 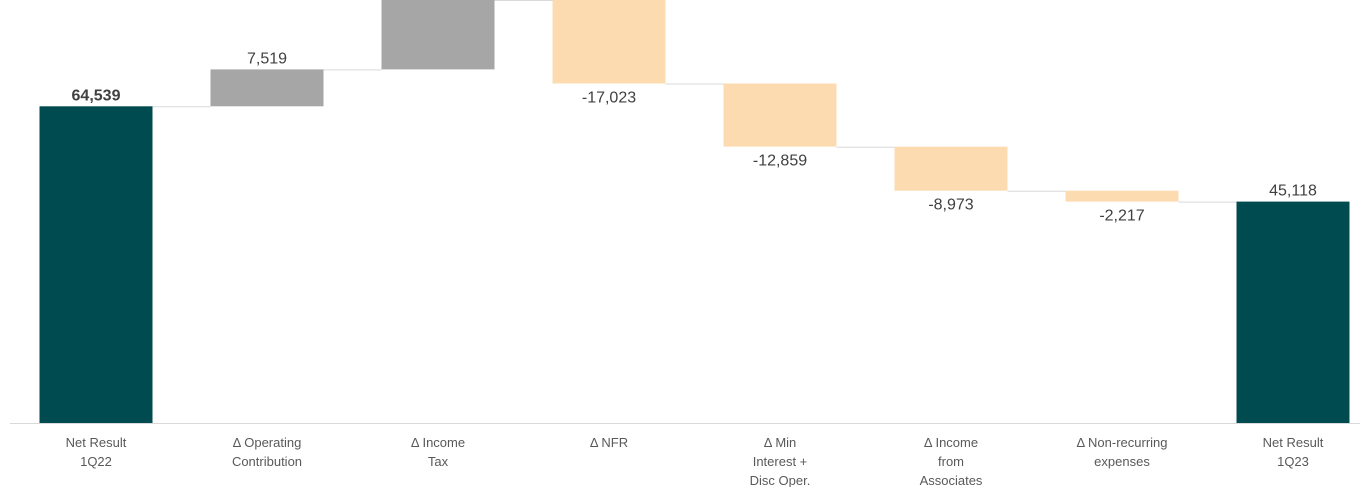 What do you see at coordinates (267, 58) in the screenshot?
I see `value-label-1: 7,519` at bounding box center [267, 58].